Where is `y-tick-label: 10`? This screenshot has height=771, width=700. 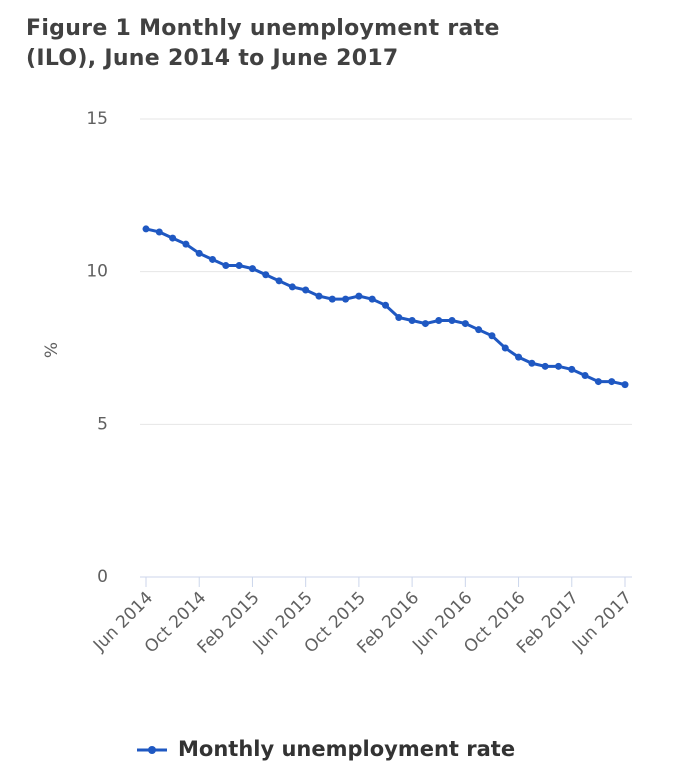 y-tick-label: 10 is located at coordinates (97, 272).